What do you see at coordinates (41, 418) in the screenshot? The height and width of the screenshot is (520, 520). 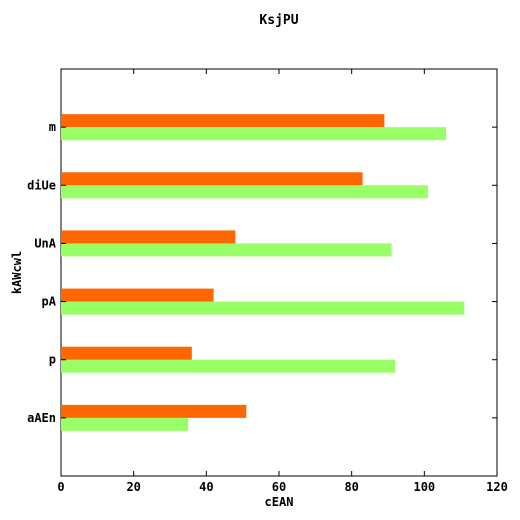 I see `y-tick-label: aAEn` at bounding box center [41, 418].